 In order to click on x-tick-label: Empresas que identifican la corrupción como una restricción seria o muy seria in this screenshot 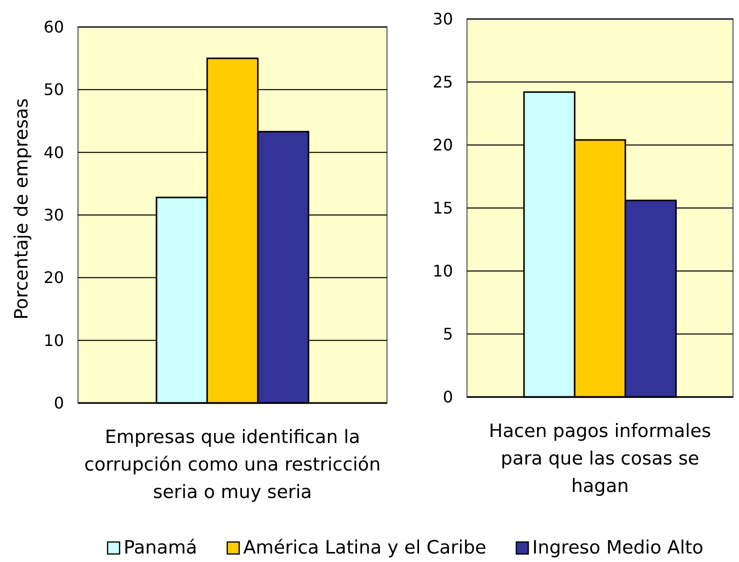, I will do `click(232, 465)`.